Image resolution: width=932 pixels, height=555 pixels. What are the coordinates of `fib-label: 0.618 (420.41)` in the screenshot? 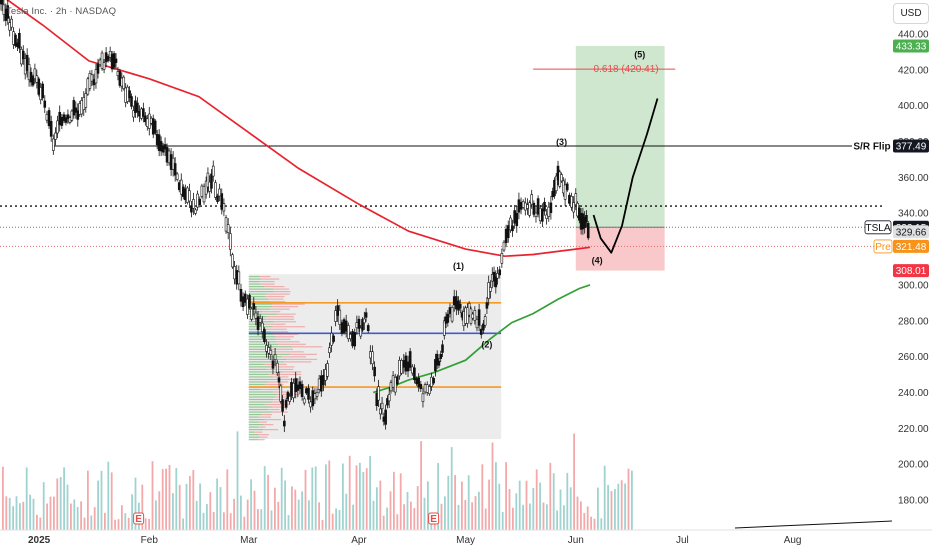 It's located at (626, 69).